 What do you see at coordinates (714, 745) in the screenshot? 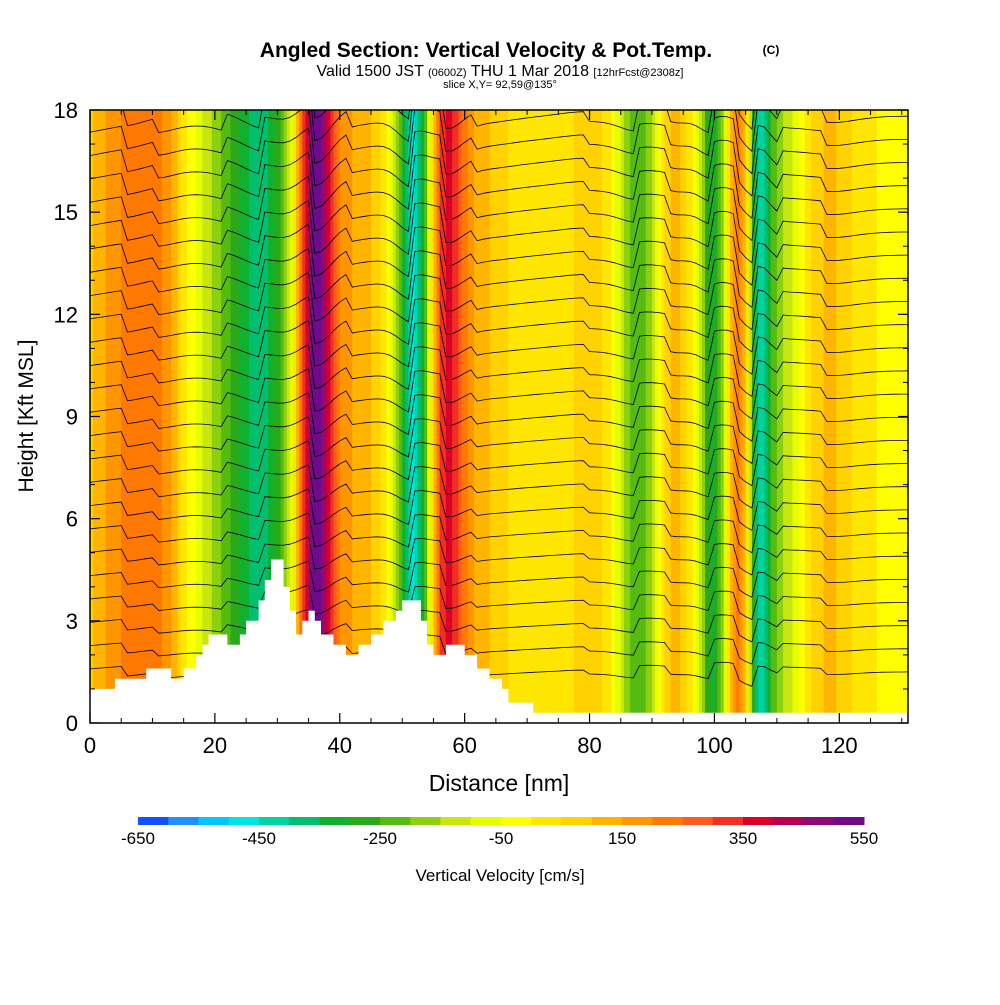
I see `x-tick-label: 100` at bounding box center [714, 745].